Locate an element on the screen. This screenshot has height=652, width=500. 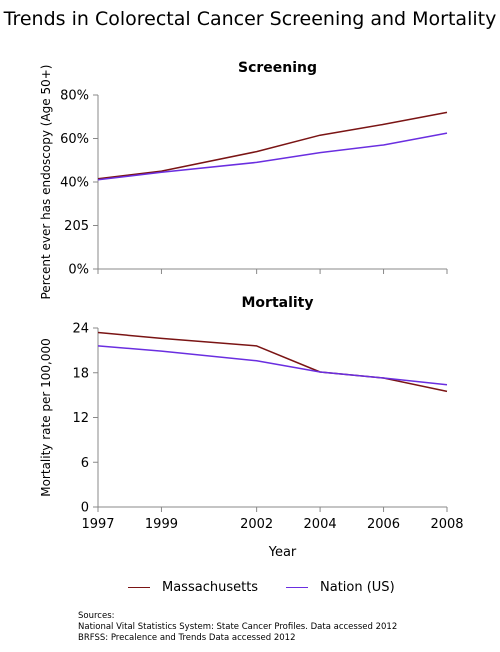
mortality-x-tick-label: 2008 is located at coordinates (446, 524).